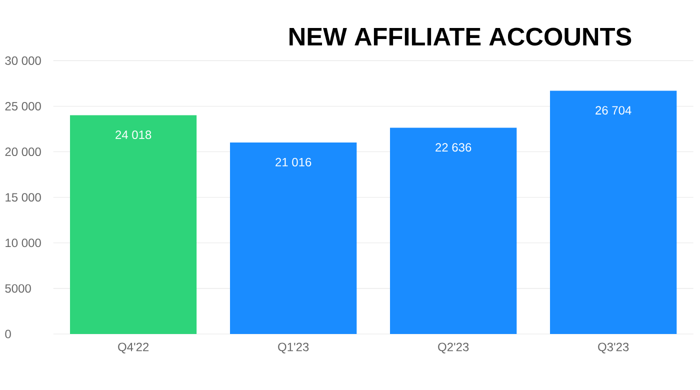  Describe the element at coordinates (293, 348) in the screenshot. I see `x-tick-label: Q1'23` at that location.